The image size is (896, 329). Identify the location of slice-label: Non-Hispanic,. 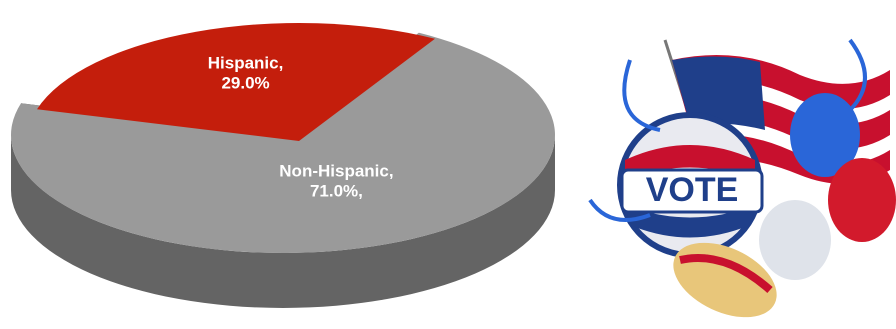
(336, 170).